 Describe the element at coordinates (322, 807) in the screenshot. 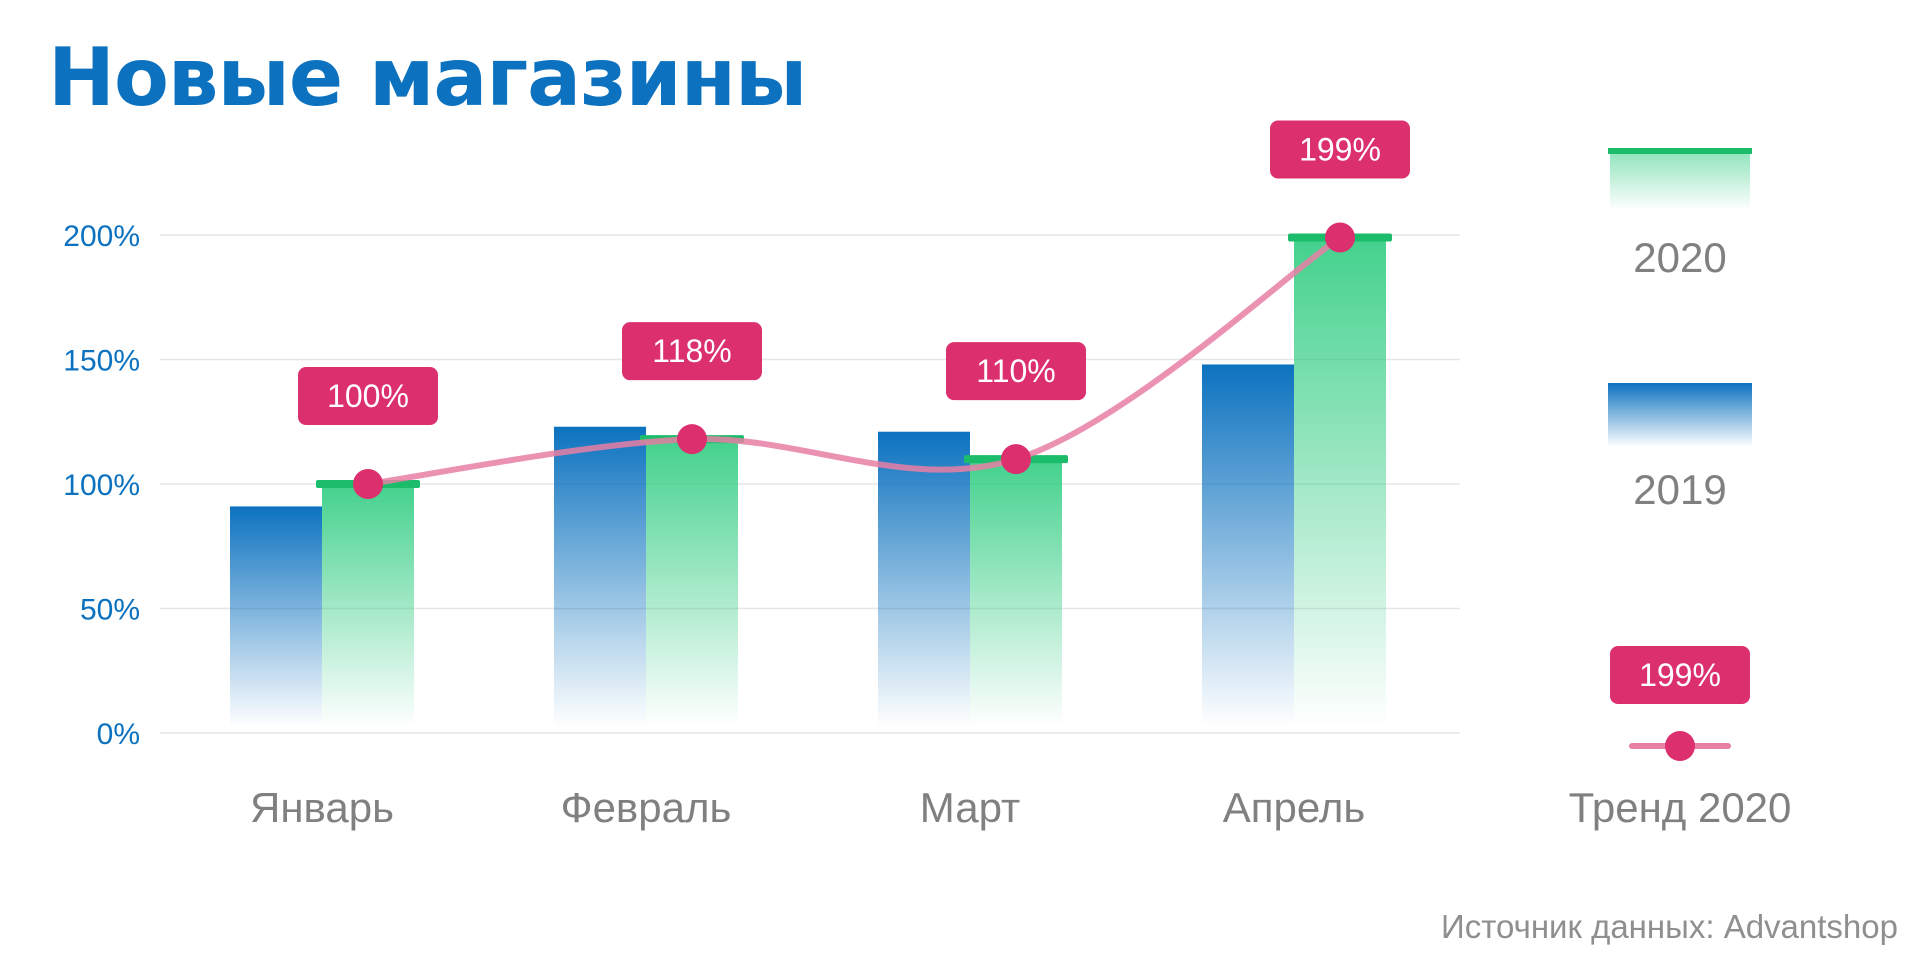

I see `x-tick-label: Январь` at that location.